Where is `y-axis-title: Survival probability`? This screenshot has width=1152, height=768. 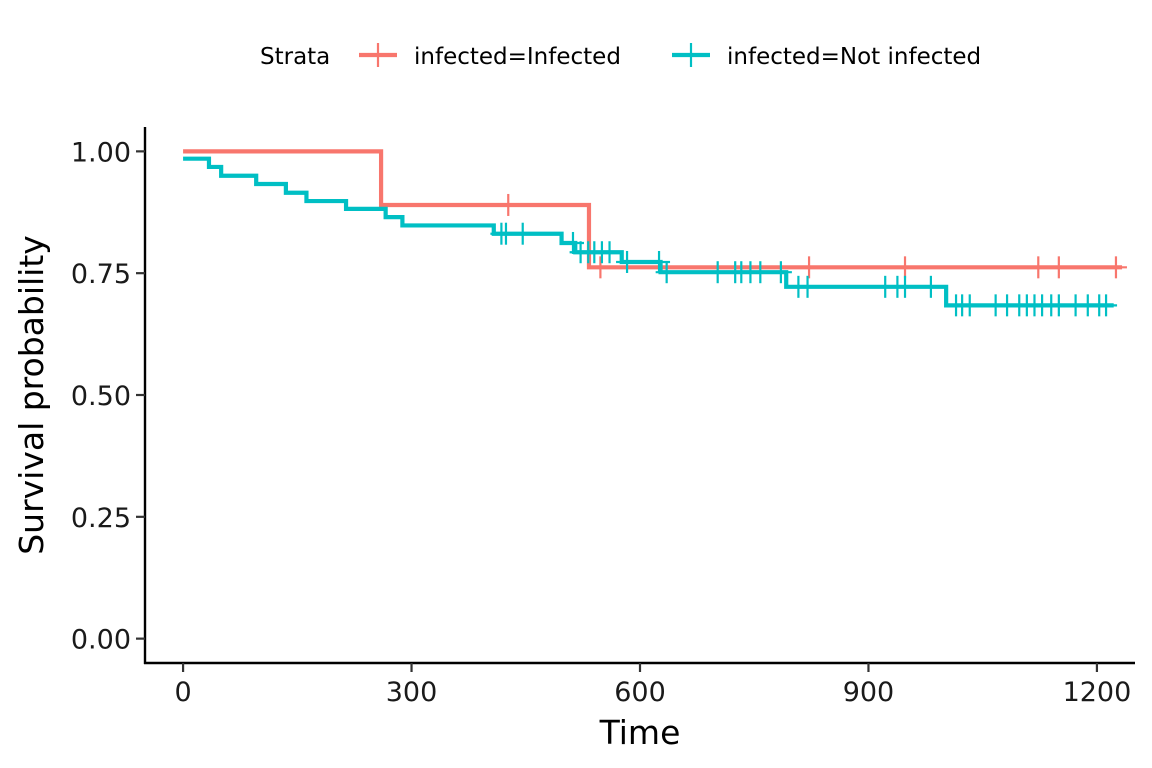 y-axis-title: Survival probability is located at coordinates (31, 395).